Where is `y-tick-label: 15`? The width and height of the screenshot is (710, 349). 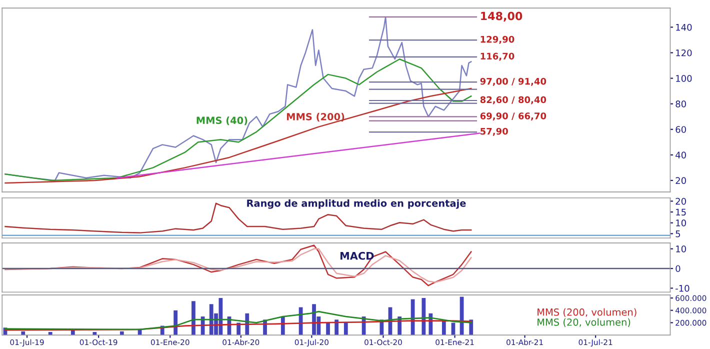 y-tick-label: 15 is located at coordinates (681, 212).